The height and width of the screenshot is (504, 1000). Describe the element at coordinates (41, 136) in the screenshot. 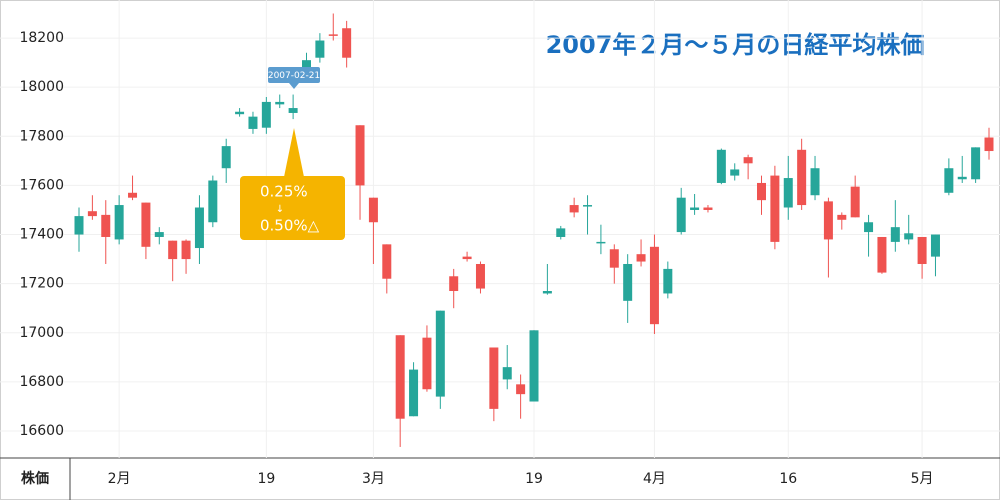

I see `y-tick-label: 17800` at that location.